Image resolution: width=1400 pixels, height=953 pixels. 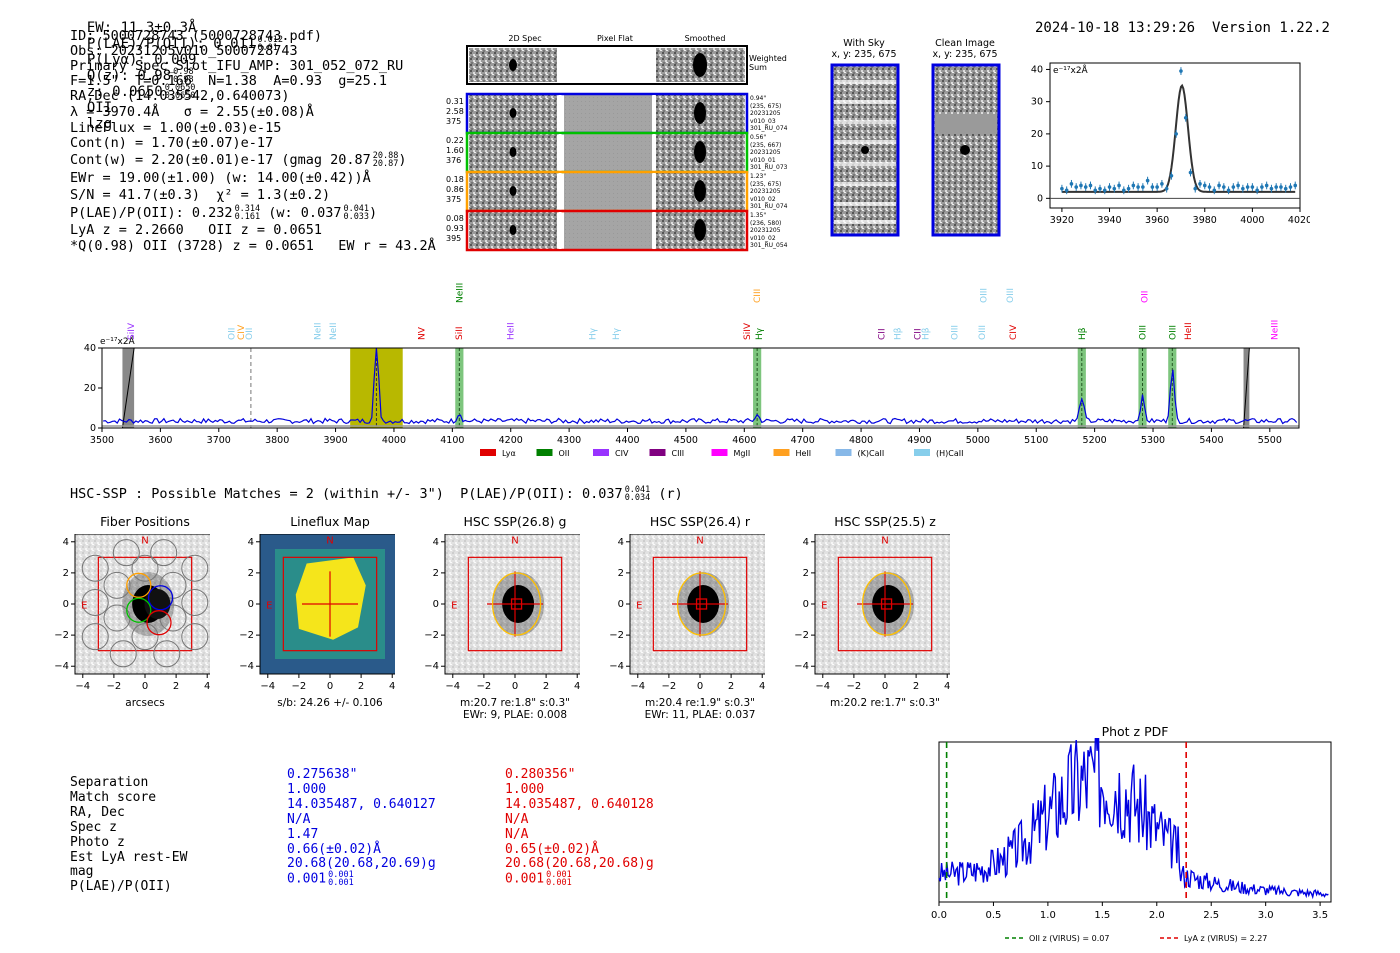 What do you see at coordinates (452, 440) in the screenshot?
I see `spec-xtick-label: 4100` at bounding box center [452, 440].